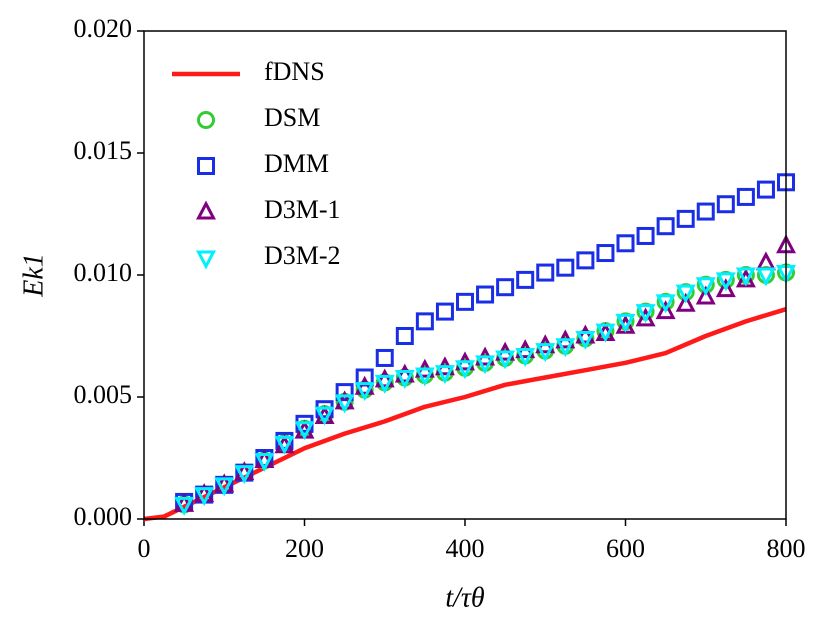  Describe the element at coordinates (144, 548) in the screenshot. I see `x-tick-label: 0` at that location.